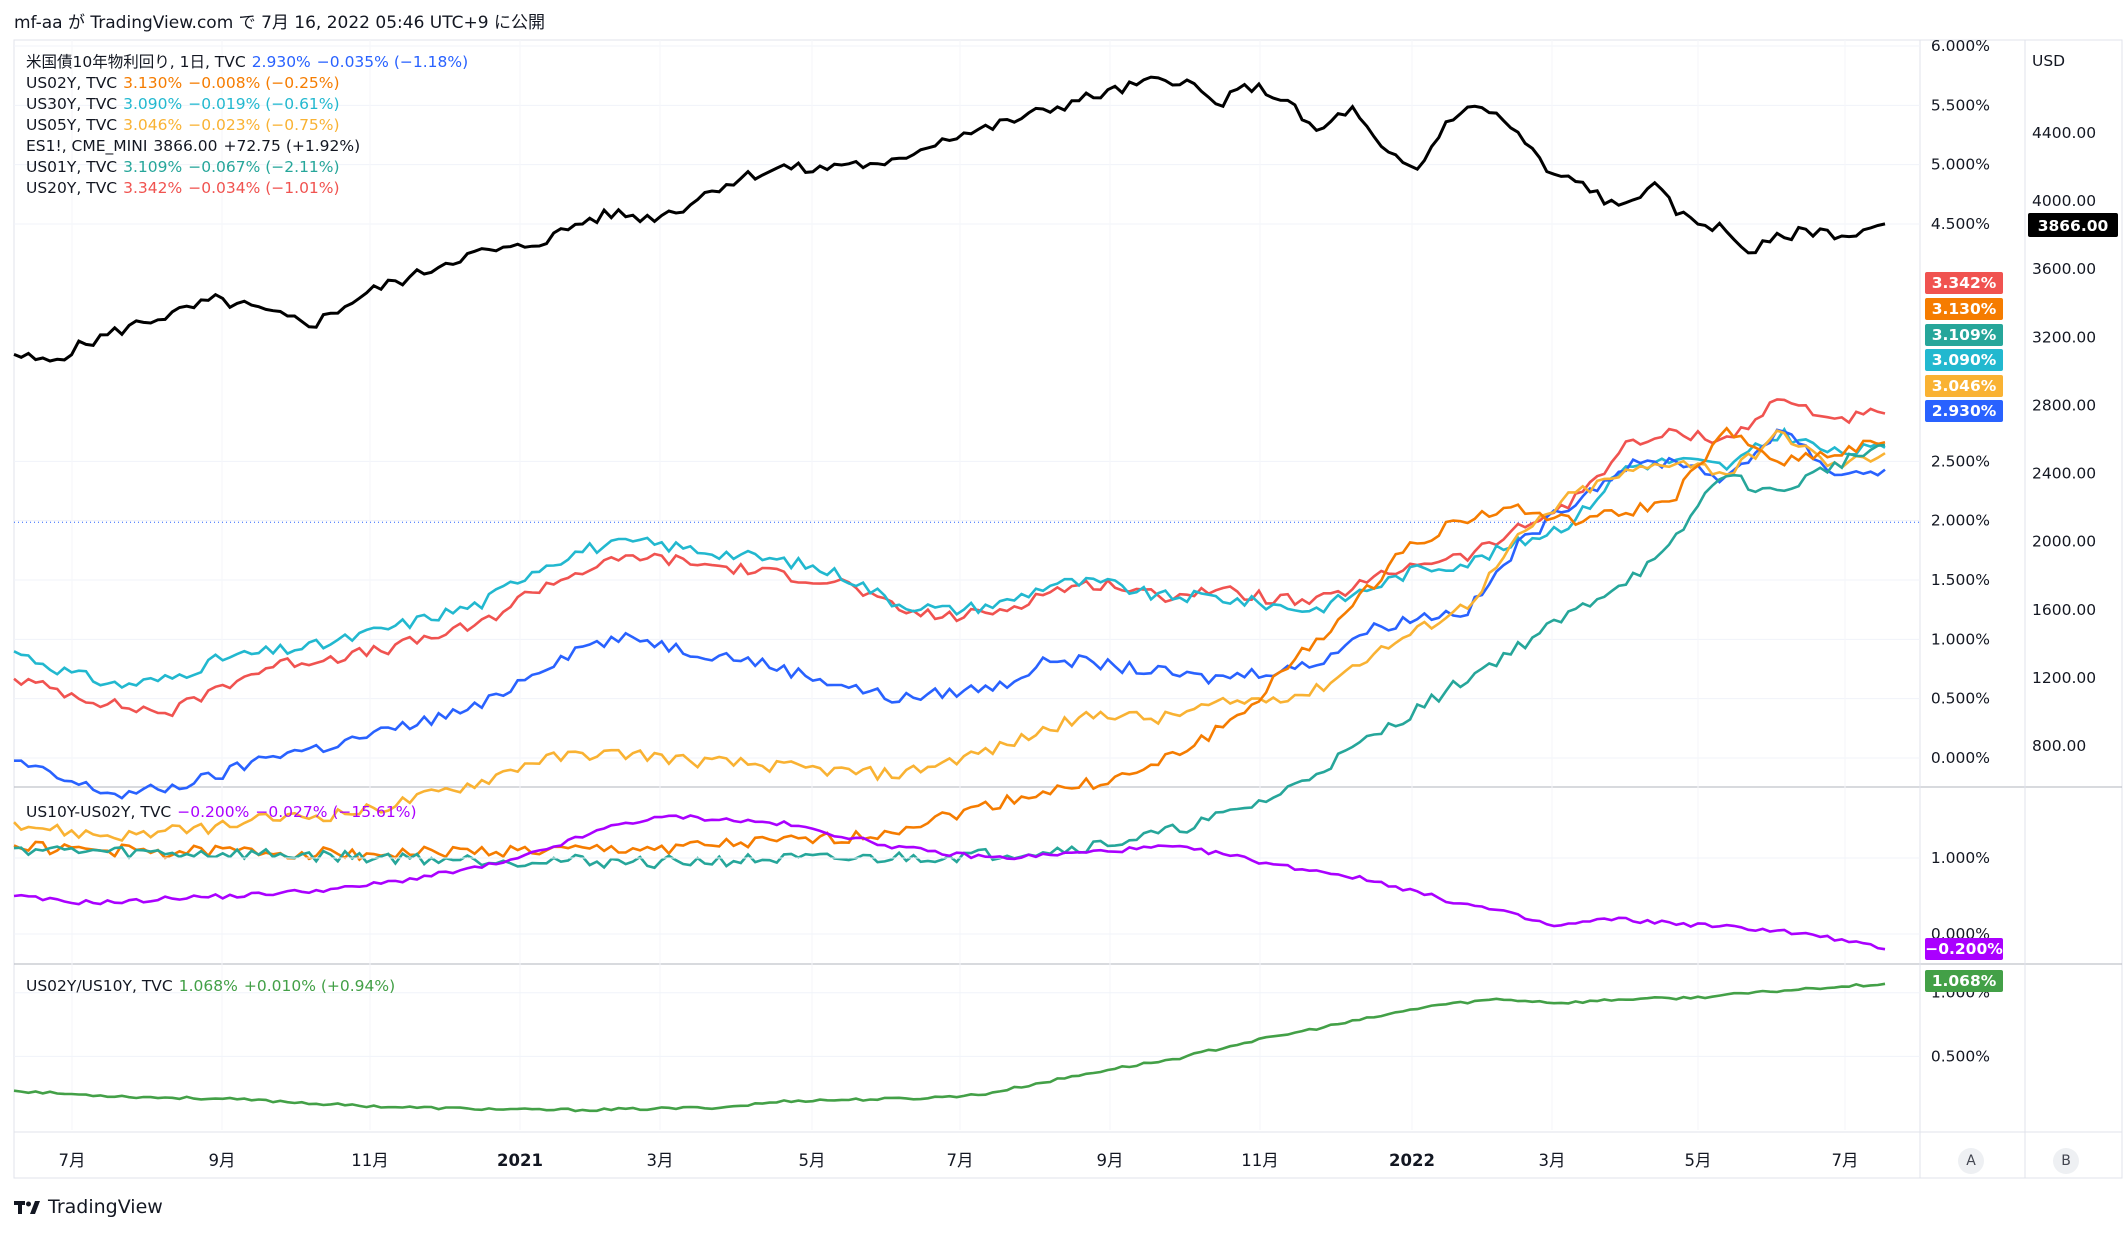 This screenshot has width=2127, height=1233. Describe the element at coordinates (1971, 1161) in the screenshot. I see `auto-scale-button: A` at that location.